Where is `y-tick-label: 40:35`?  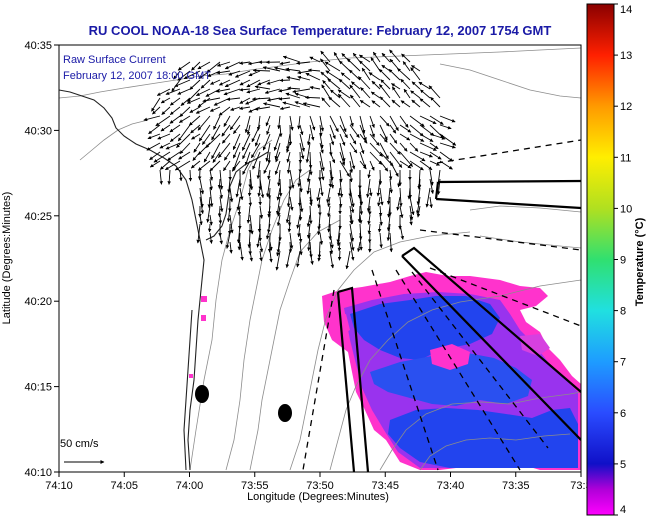 y-tick-label: 40:35 is located at coordinates (38, 46).